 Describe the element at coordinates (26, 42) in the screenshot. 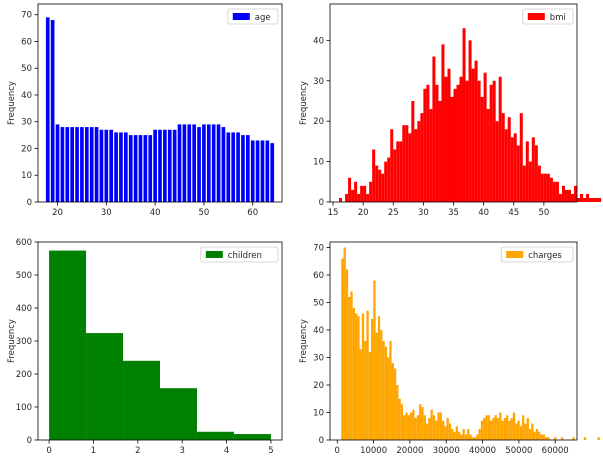

I see `y-tick-label: 60` at that location.